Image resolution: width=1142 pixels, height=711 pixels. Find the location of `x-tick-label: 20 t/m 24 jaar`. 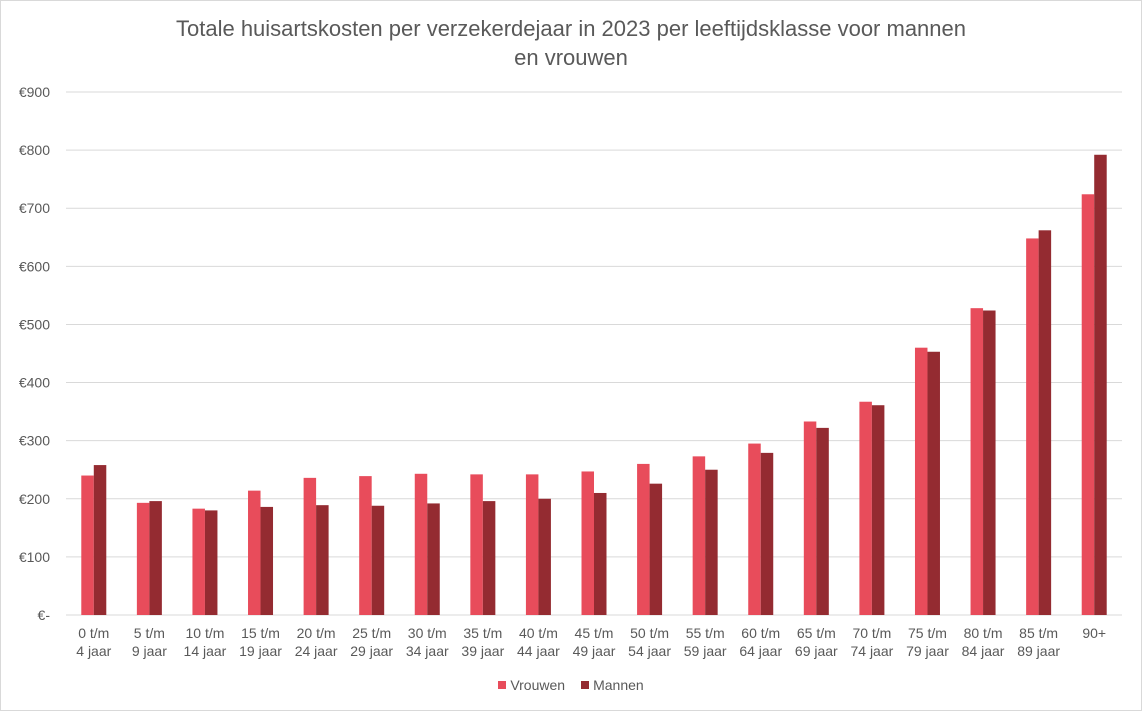

x-tick-label: 20 t/m 24 jaar is located at coordinates (316, 642).